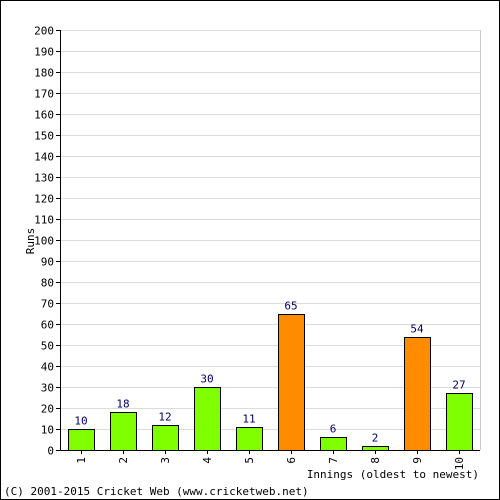  I want to click on y-tick-label: 180, so click(44, 73).